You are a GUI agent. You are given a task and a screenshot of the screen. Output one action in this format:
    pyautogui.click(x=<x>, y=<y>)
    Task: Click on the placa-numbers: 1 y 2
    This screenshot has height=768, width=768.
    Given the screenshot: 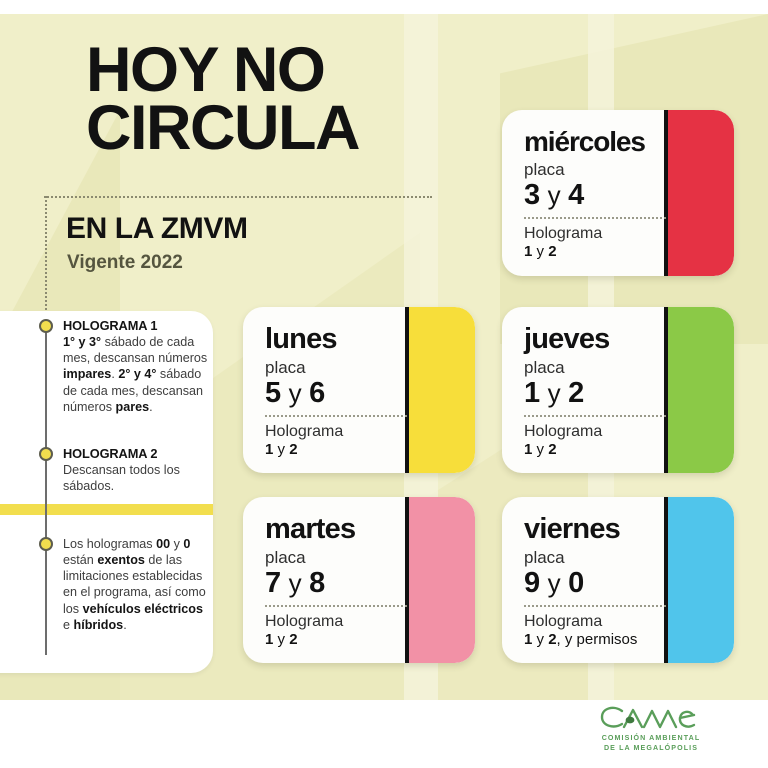 What is the action you would take?
    pyautogui.click(x=554, y=392)
    